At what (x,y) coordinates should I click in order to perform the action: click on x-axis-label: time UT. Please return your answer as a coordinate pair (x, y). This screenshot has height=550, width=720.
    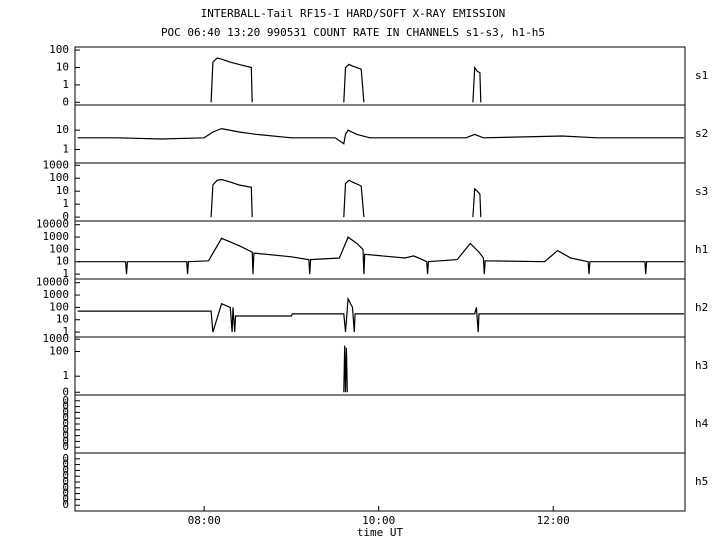
    Looking at the image, I should click on (380, 532).